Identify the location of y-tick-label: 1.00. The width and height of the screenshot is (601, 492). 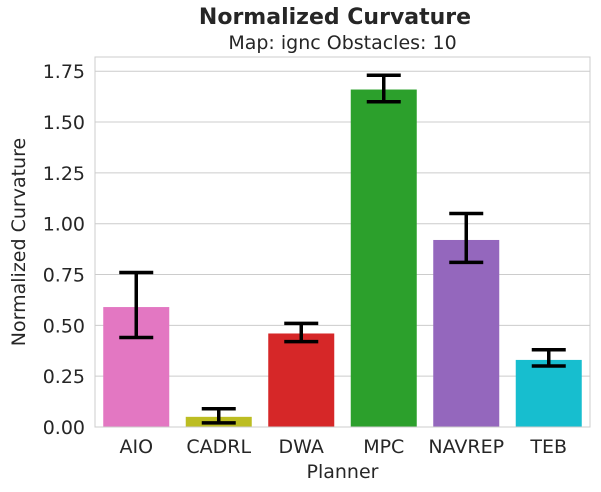
(64, 225).